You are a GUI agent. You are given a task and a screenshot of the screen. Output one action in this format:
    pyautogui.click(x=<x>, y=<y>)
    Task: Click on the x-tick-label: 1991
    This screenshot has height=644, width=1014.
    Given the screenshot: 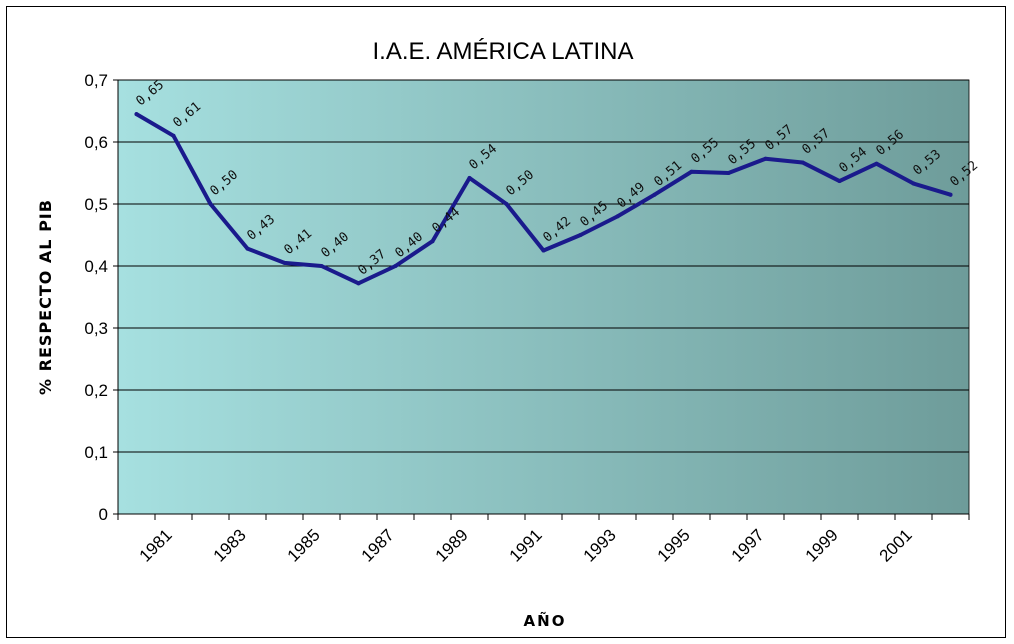 What is the action you would take?
    pyautogui.click(x=526, y=545)
    